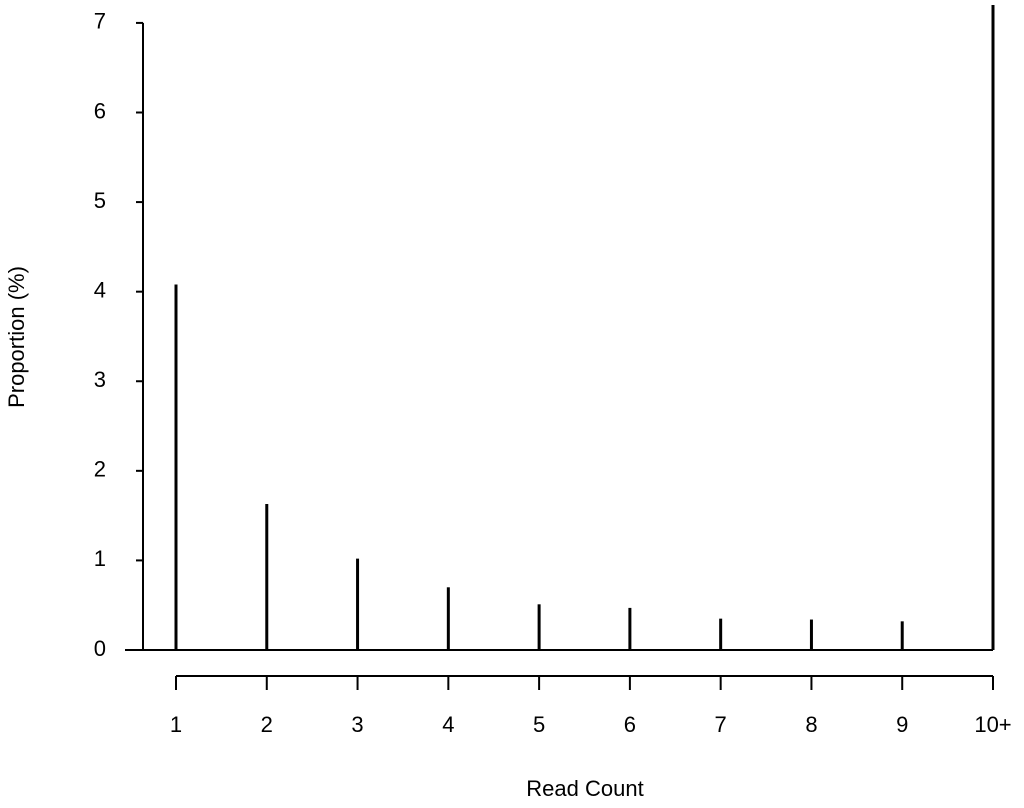 Image resolution: width=1024 pixels, height=808 pixels. What do you see at coordinates (992, 724) in the screenshot?
I see `x-tick-label: 10+` at bounding box center [992, 724].